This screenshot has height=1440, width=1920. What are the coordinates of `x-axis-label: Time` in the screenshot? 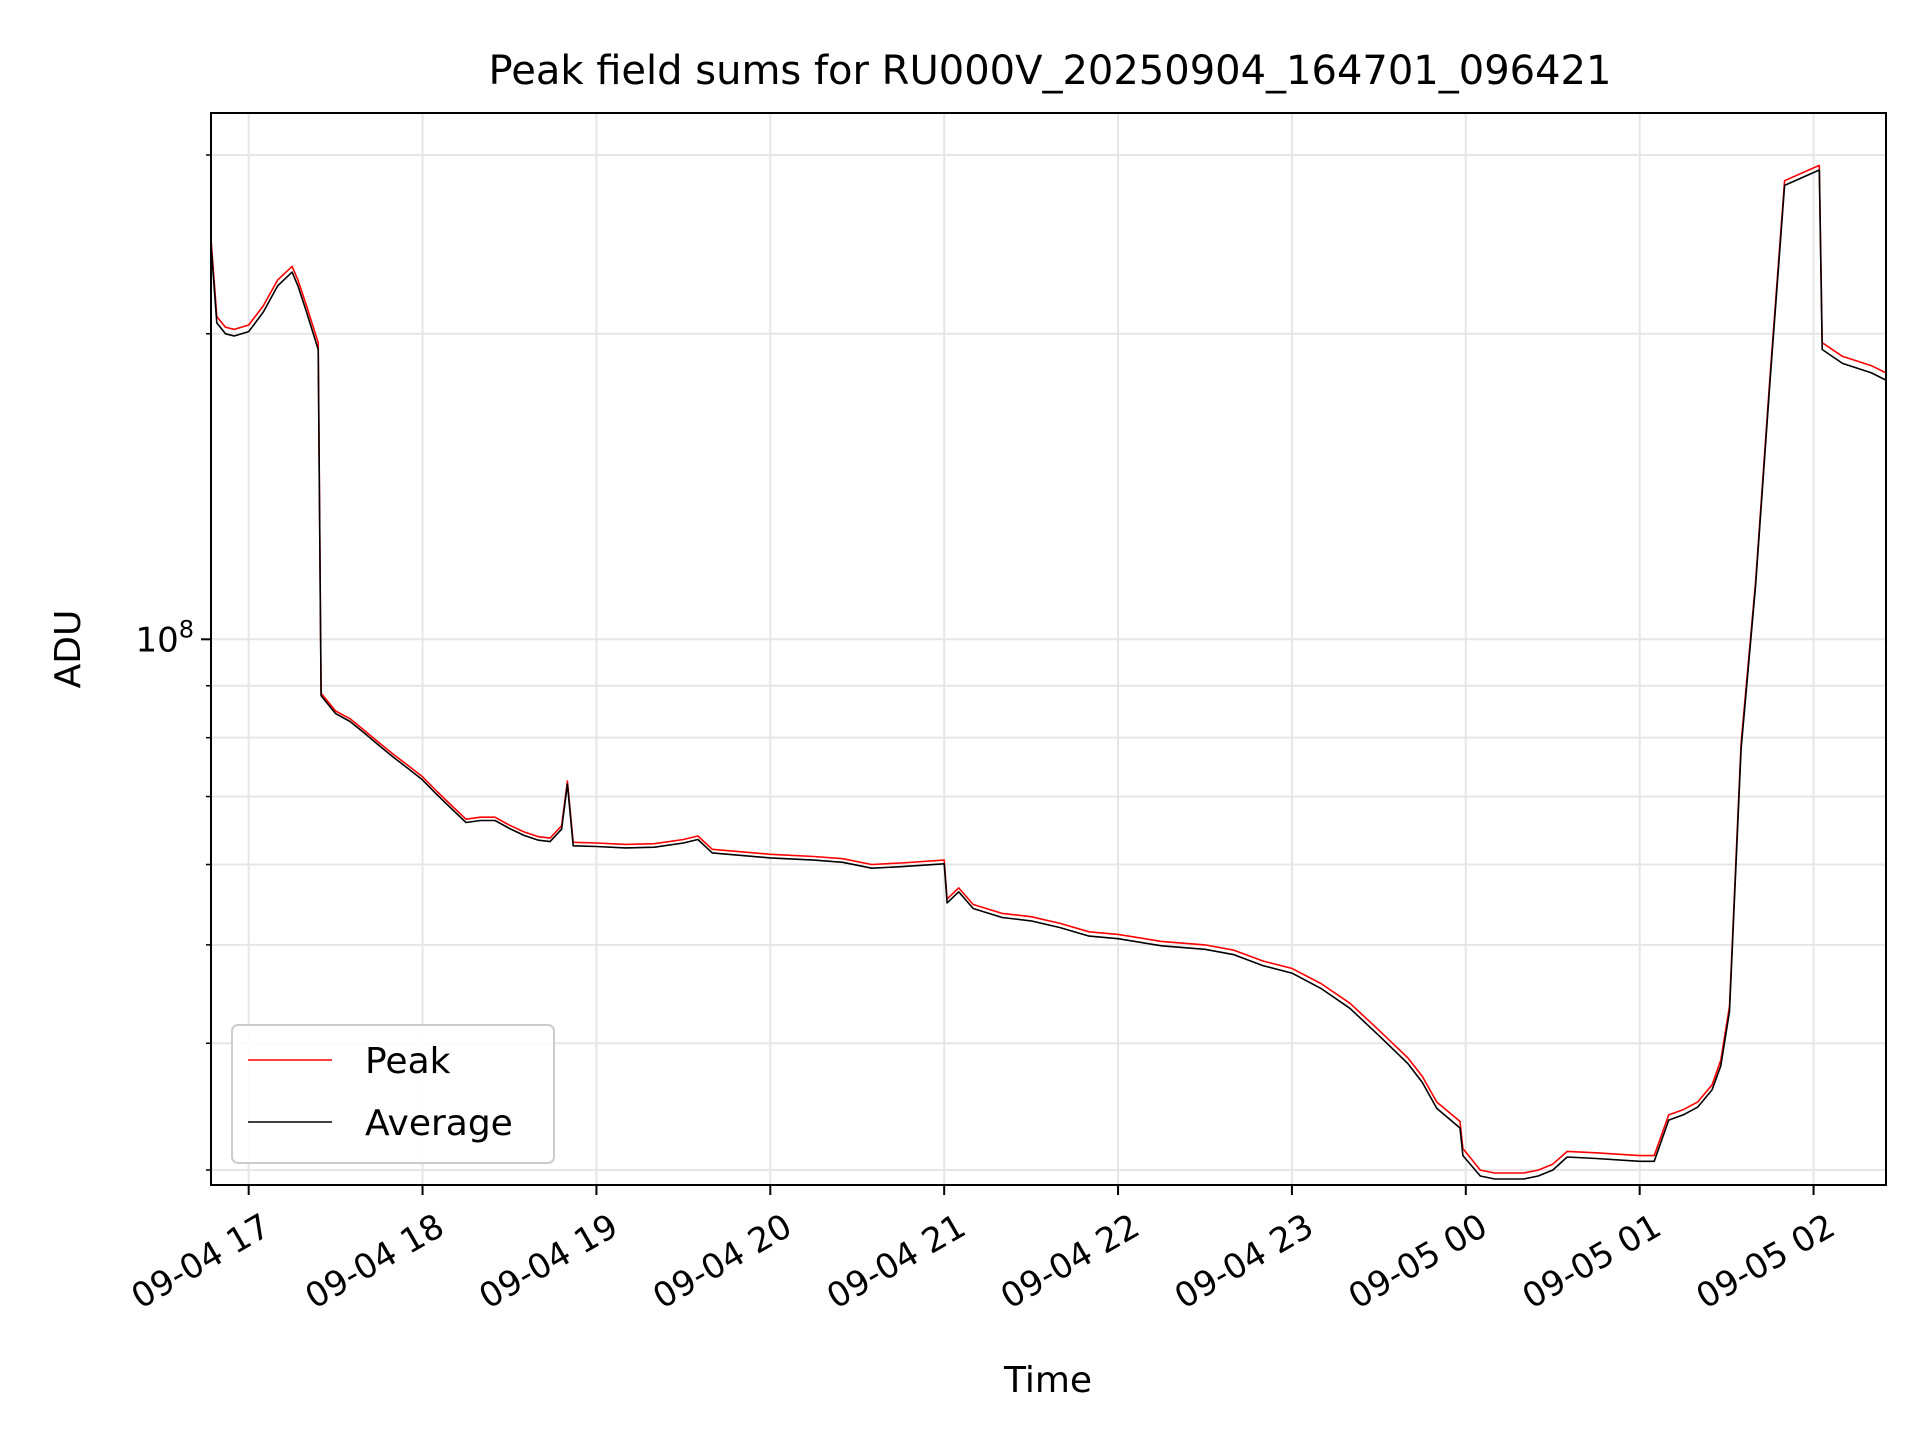 It's located at (1047, 1380).